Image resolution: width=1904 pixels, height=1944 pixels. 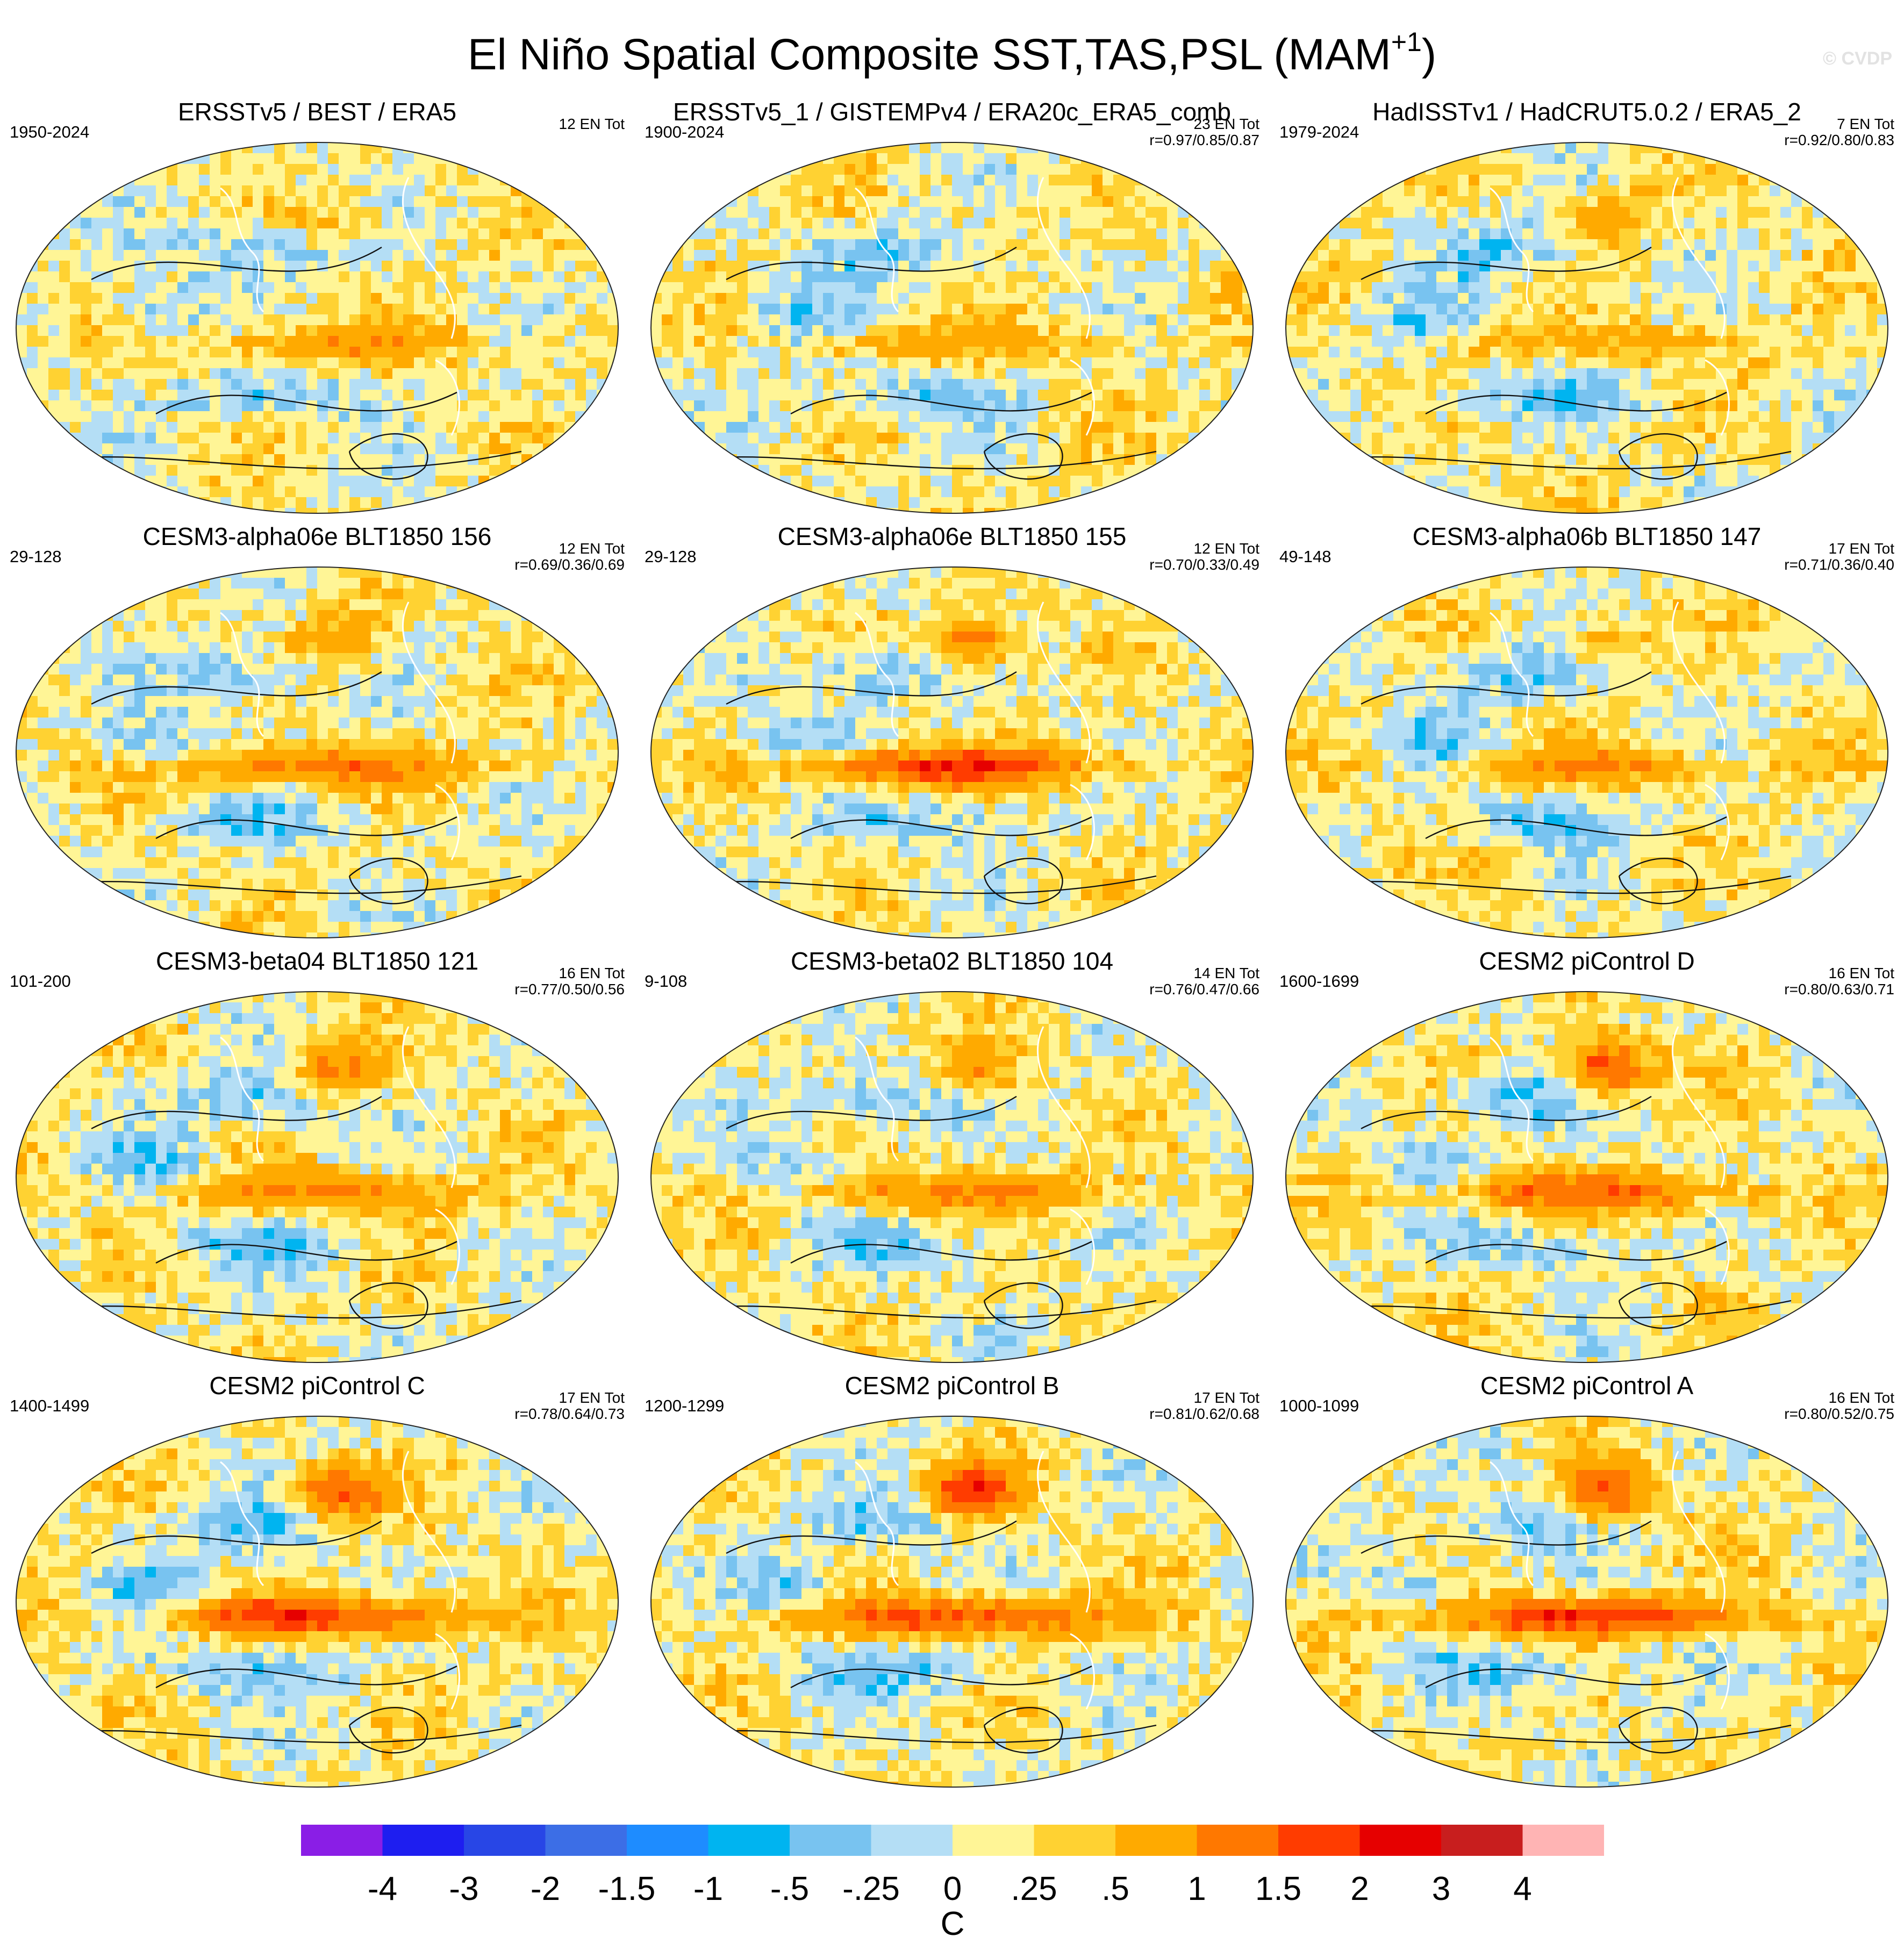 What do you see at coordinates (569, 990) in the screenshot?
I see `pattern-correlation: r=0.77/0.50/0.56` at bounding box center [569, 990].